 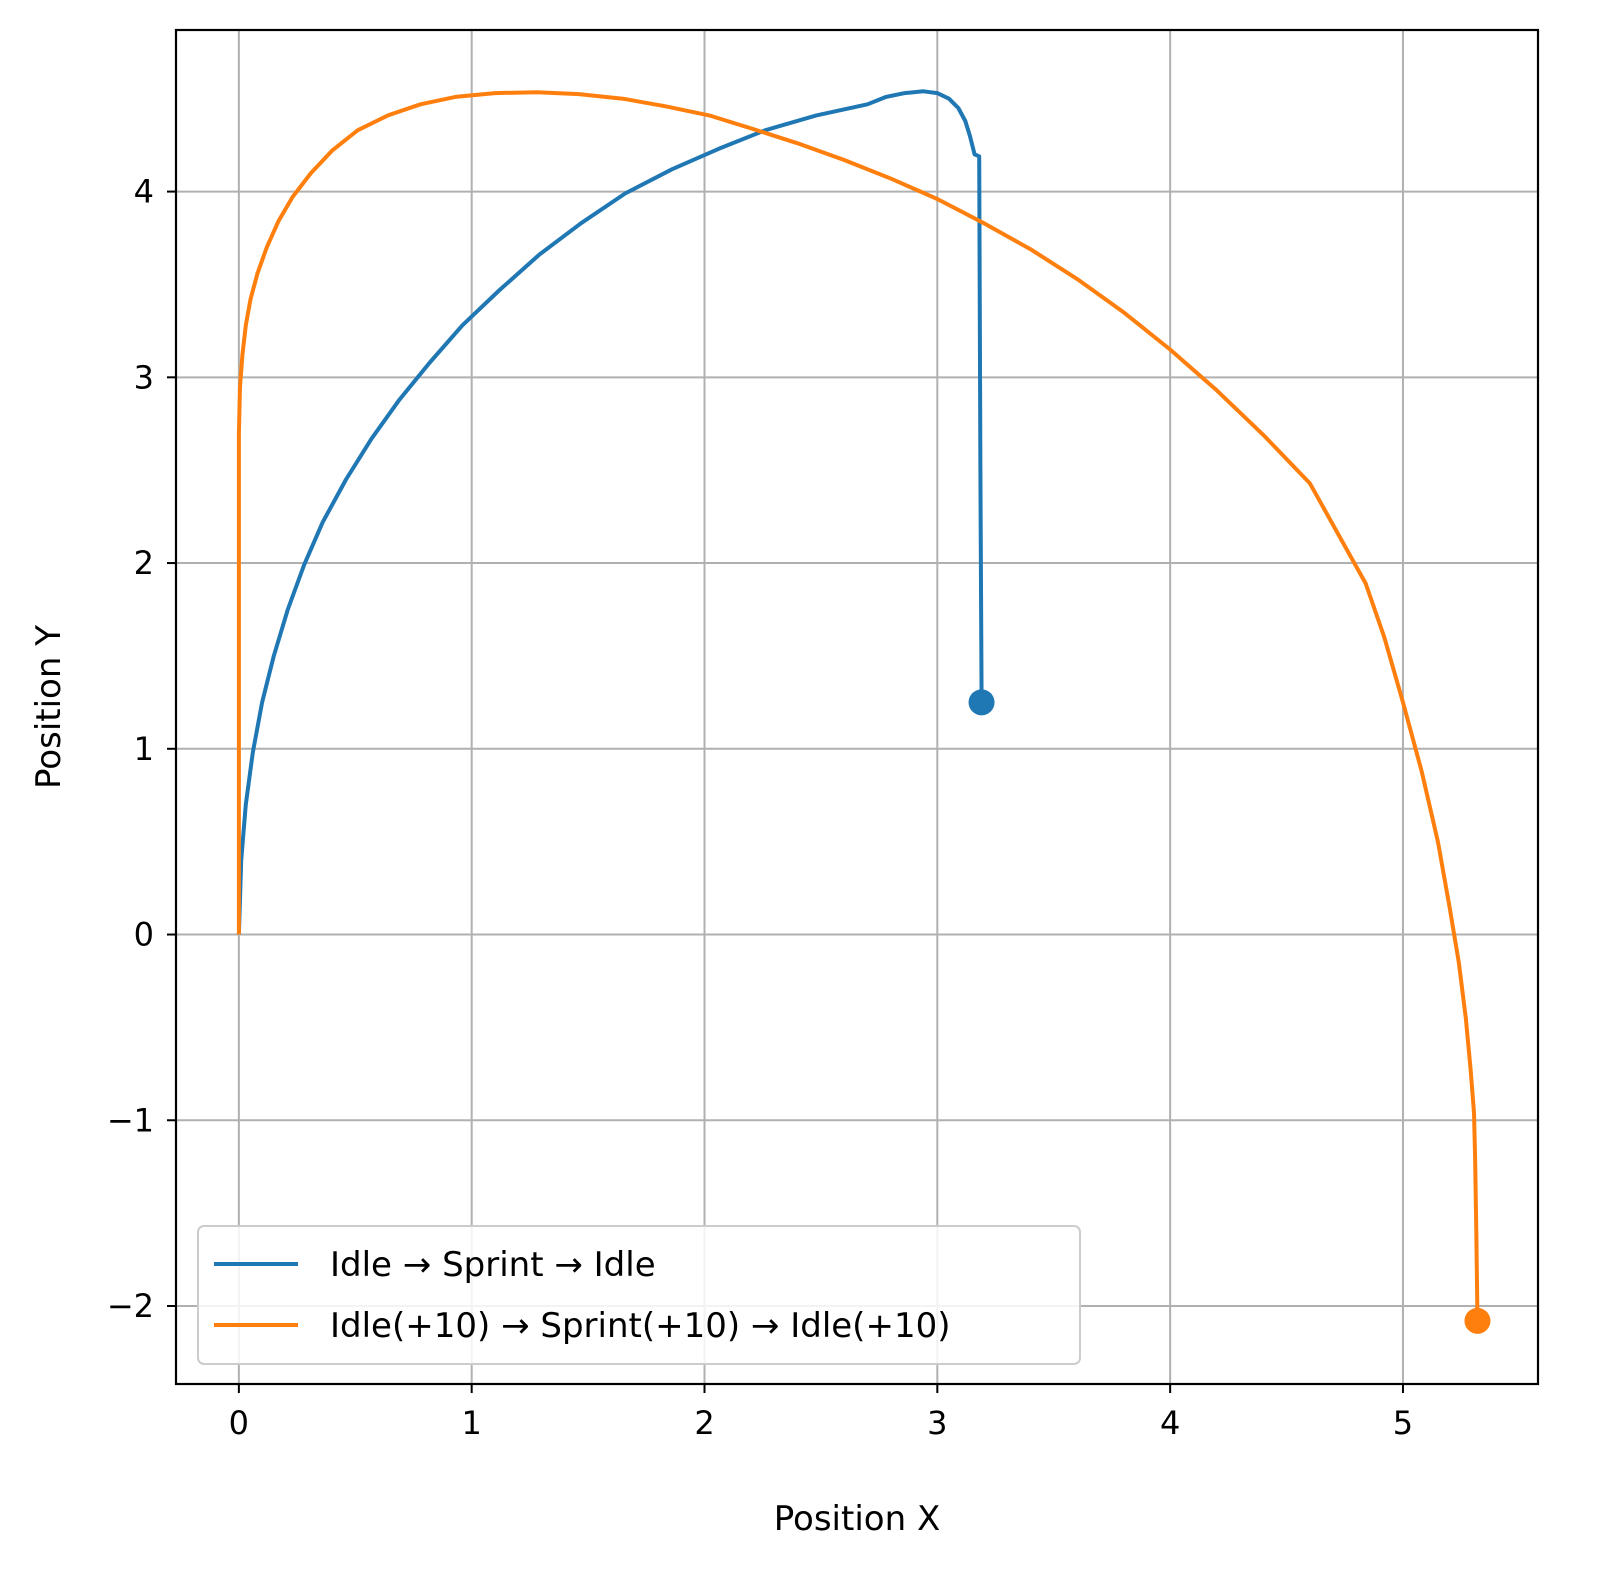 What do you see at coordinates (130, 1306) in the screenshot?
I see `y-tick-label: −2` at bounding box center [130, 1306].